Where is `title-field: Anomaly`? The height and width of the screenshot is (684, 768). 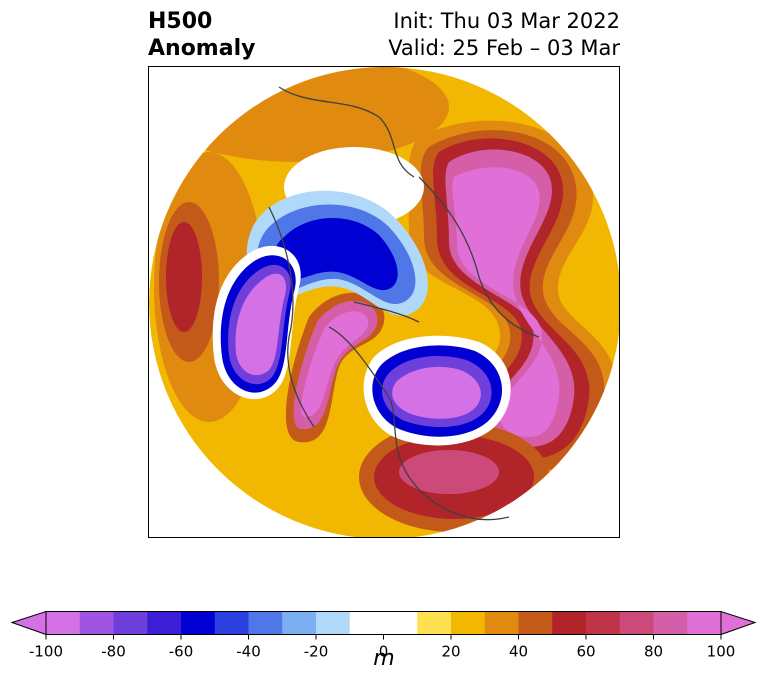
title-field: Anomaly is located at coordinates (202, 48).